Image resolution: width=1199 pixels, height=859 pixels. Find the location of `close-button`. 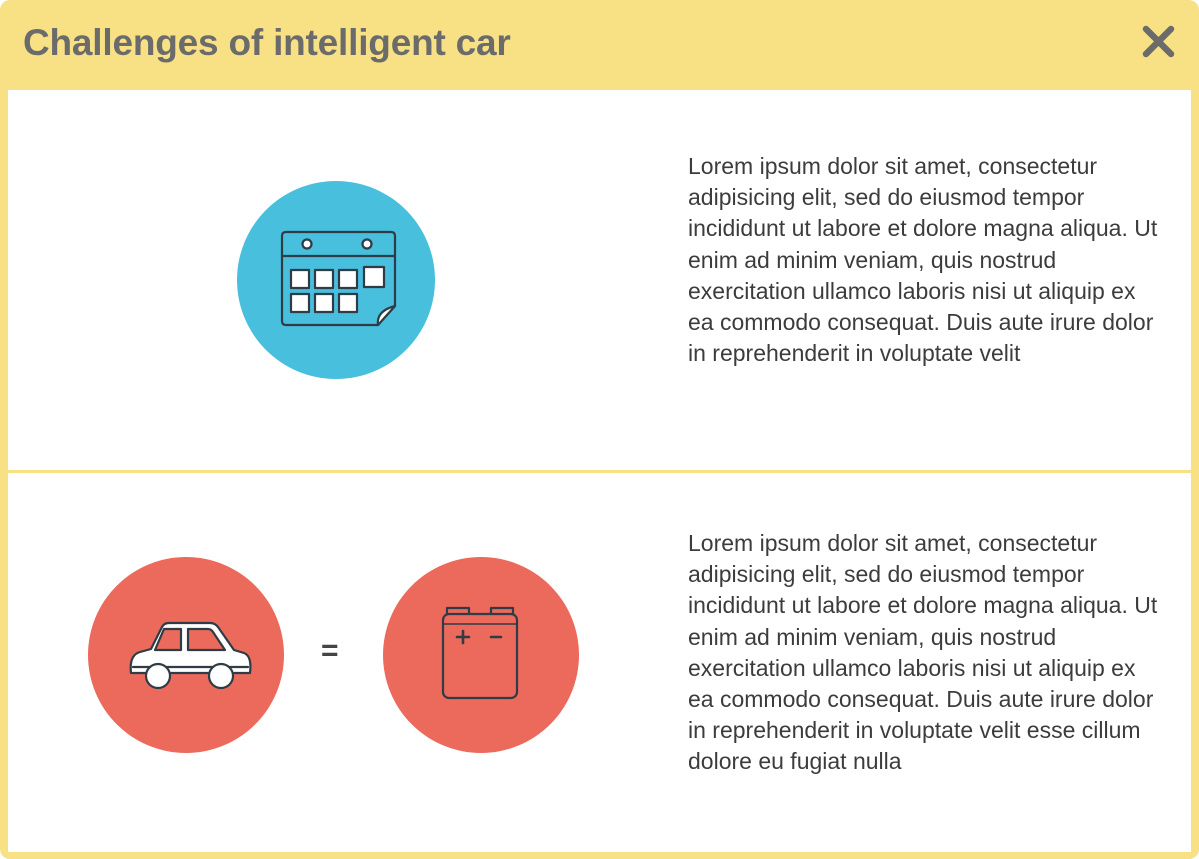

close-button is located at coordinates (1158, 42).